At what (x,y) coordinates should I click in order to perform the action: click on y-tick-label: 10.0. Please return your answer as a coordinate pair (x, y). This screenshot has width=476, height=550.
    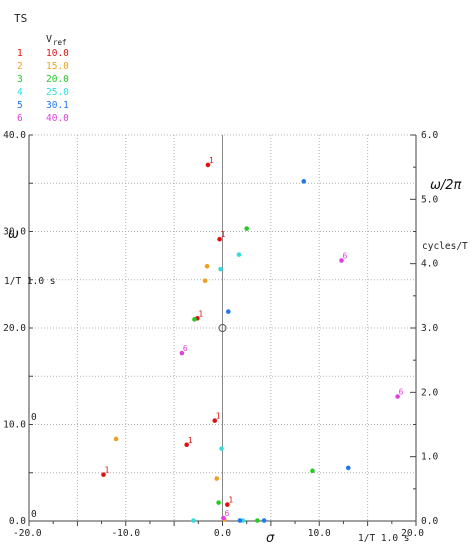
    Looking at the image, I should click on (14, 425).